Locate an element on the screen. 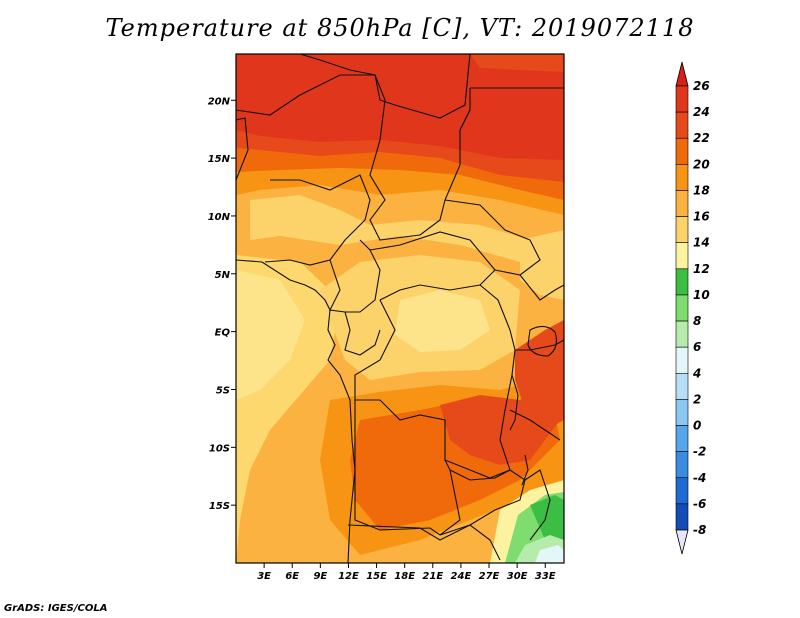  x-tick-label: 30E is located at coordinates (517, 576).